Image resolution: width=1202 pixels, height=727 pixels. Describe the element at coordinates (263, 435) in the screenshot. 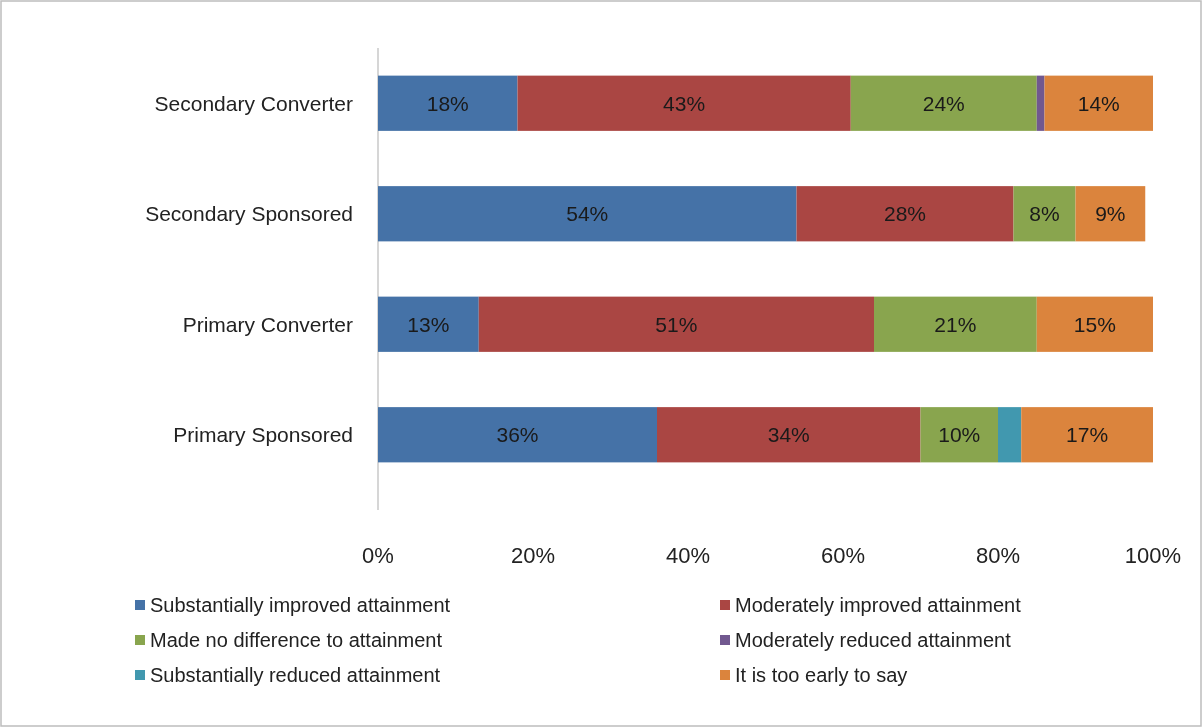

I see `y-tick-label: Primary Sponsored` at that location.